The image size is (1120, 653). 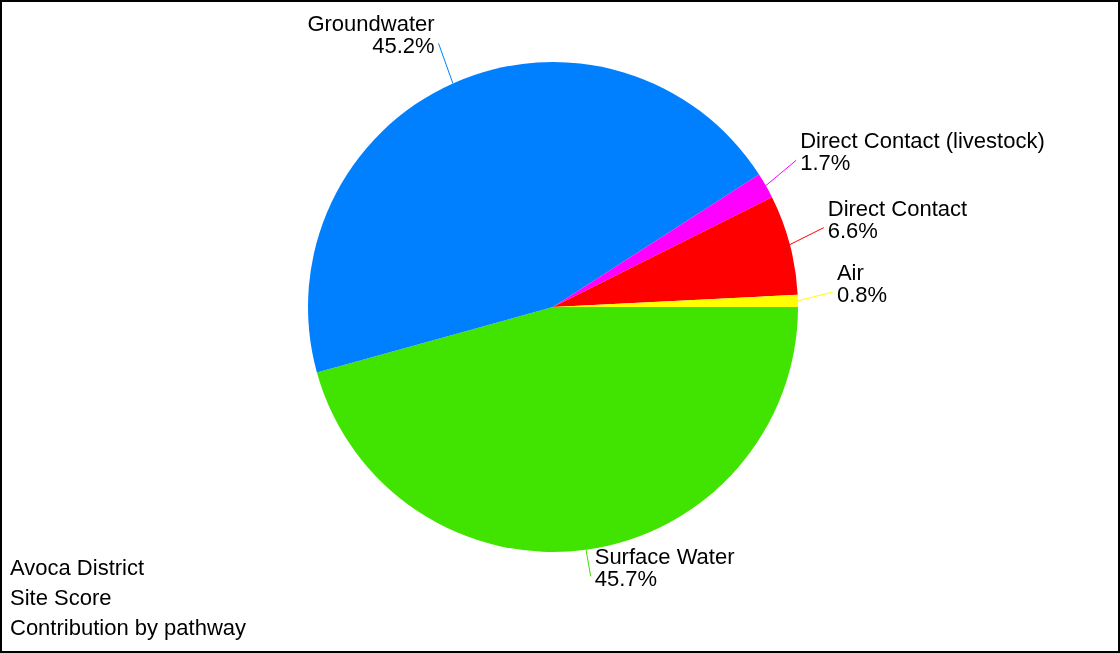 What do you see at coordinates (61, 598) in the screenshot?
I see `text: Site Score` at bounding box center [61, 598].